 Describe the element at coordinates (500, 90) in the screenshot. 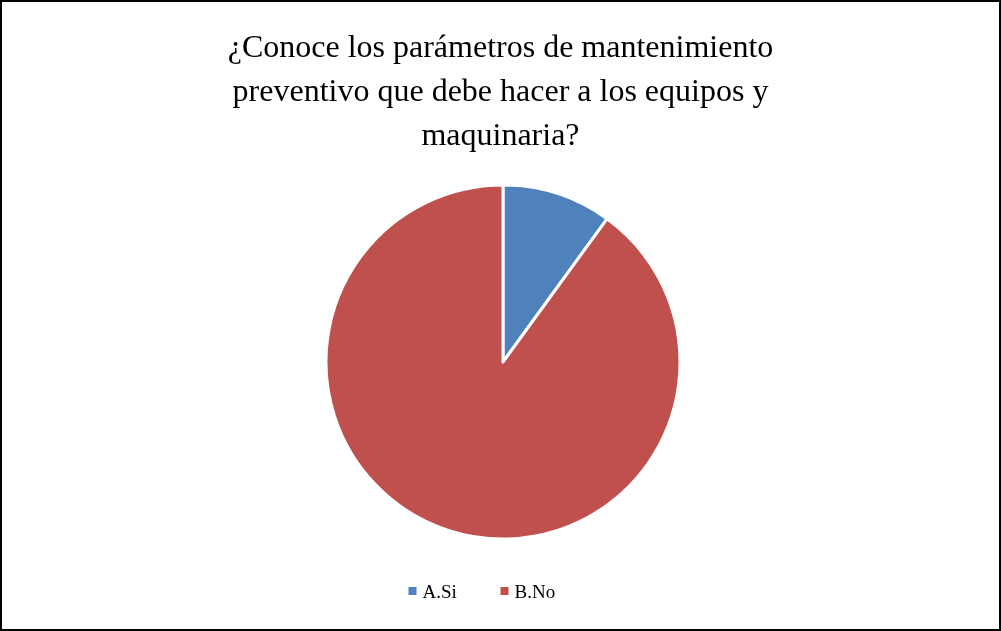

I see `chart-title: ¿Conoce los parámetros de mantenimiento preventivo que debe hacer a los equipos y maquinaria?` at that location.